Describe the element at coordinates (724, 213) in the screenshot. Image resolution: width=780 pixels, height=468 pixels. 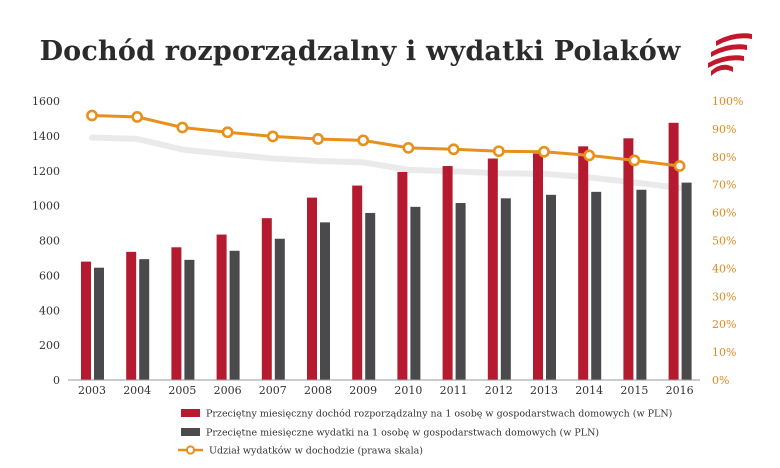
I see `right-tick-label: 60%` at that location.